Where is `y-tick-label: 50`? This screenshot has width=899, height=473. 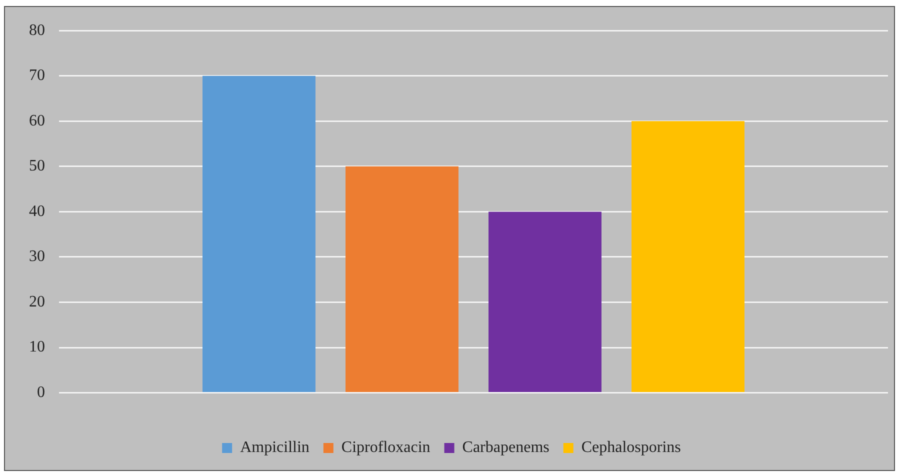 y-tick-label: 50 is located at coordinates (37, 166).